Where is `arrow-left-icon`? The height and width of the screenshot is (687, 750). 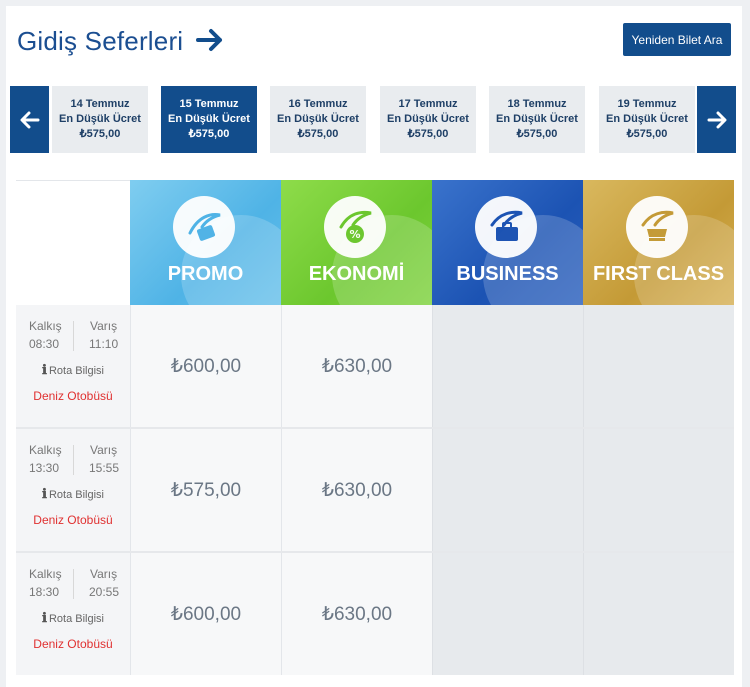
arrow-left-icon is located at coordinates (29, 119).